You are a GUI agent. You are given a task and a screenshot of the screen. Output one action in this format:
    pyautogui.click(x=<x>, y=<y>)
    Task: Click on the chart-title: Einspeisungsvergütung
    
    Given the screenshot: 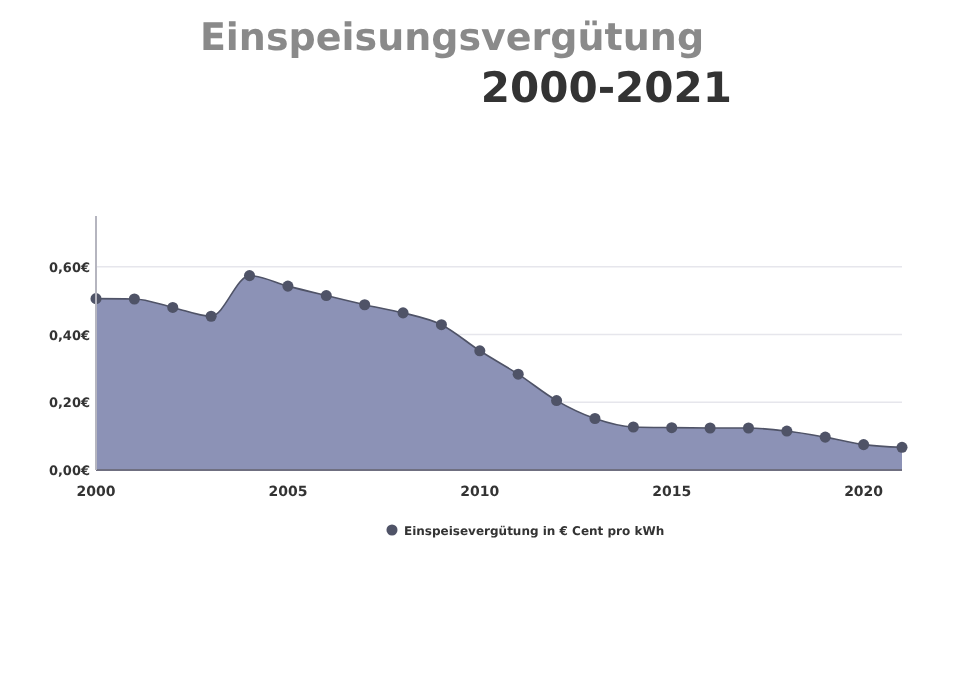 What is the action you would take?
    pyautogui.click(x=452, y=38)
    